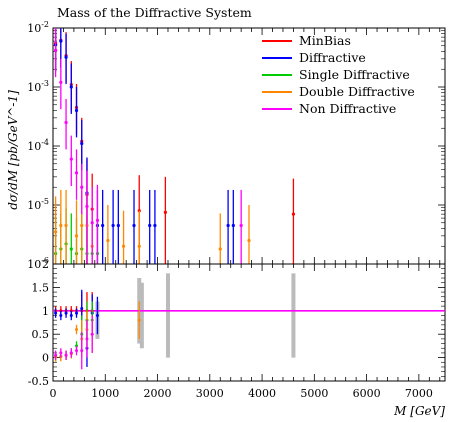  I want to click on legend-label: Single Diffractive, so click(354, 74).